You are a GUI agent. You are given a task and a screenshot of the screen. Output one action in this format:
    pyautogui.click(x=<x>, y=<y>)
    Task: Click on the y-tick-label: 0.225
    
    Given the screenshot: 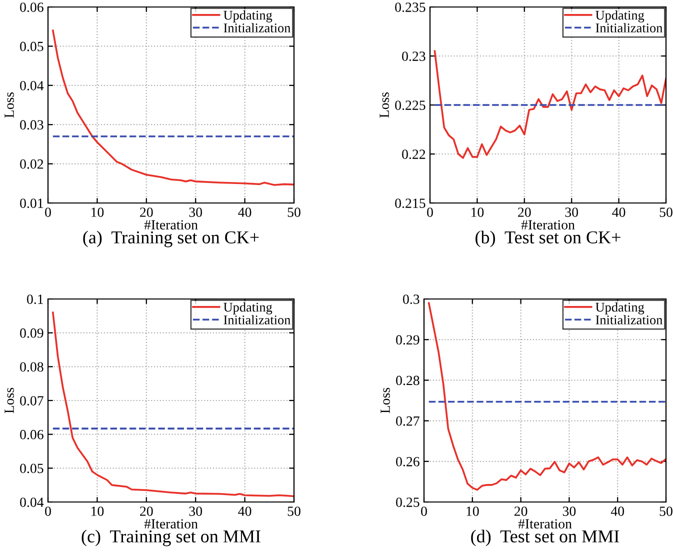 What is the action you would take?
    pyautogui.click(x=410, y=105)
    